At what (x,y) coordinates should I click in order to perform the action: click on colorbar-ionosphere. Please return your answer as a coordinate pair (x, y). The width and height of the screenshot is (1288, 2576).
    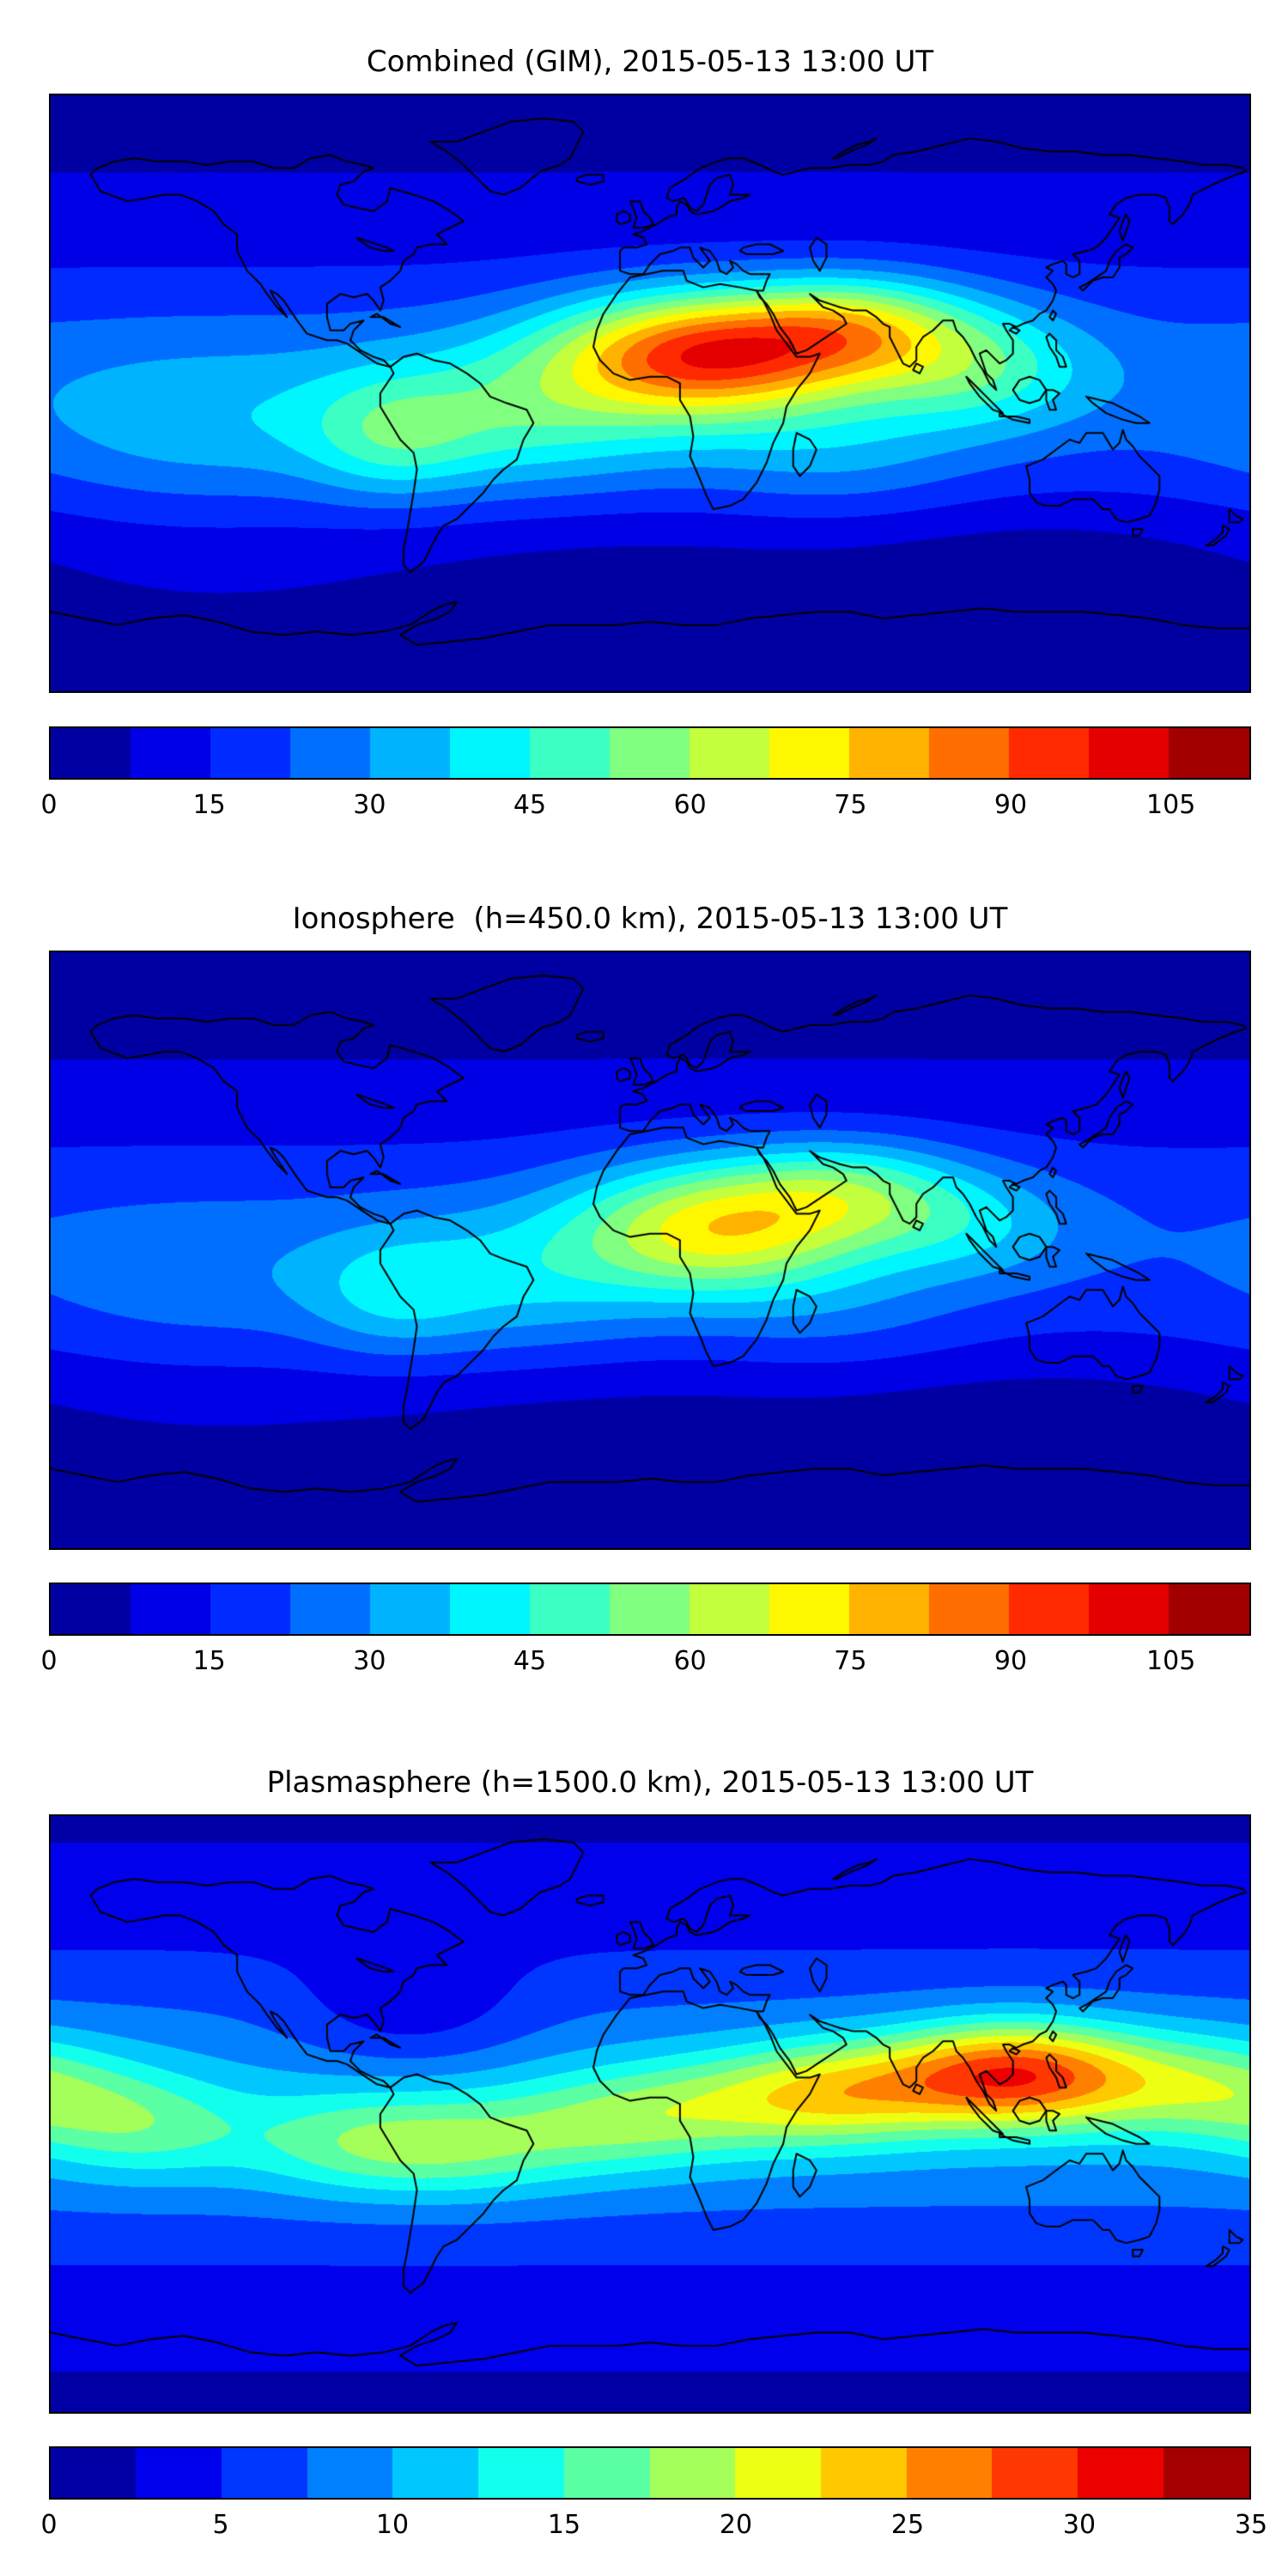
    Looking at the image, I should click on (650, 1609).